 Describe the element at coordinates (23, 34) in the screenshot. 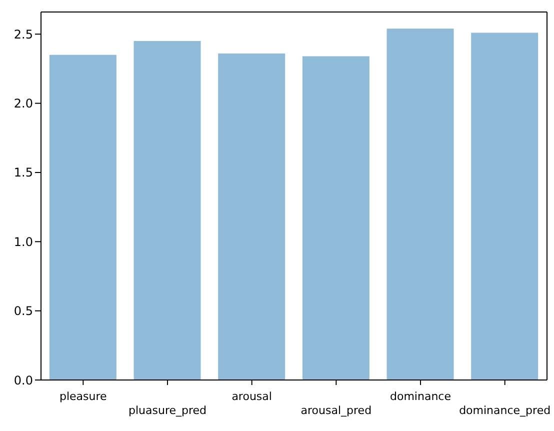

I see `y-tick-label: 2.5` at that location.